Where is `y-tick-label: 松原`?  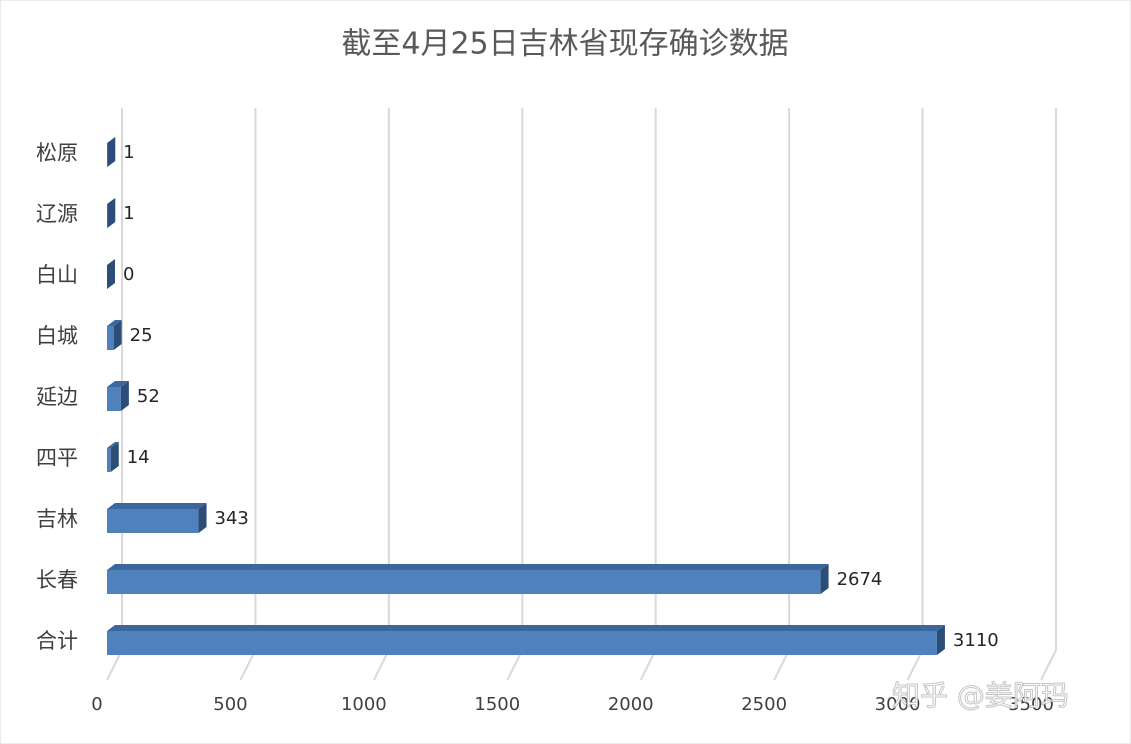
y-tick-label: 松原 is located at coordinates (57, 153).